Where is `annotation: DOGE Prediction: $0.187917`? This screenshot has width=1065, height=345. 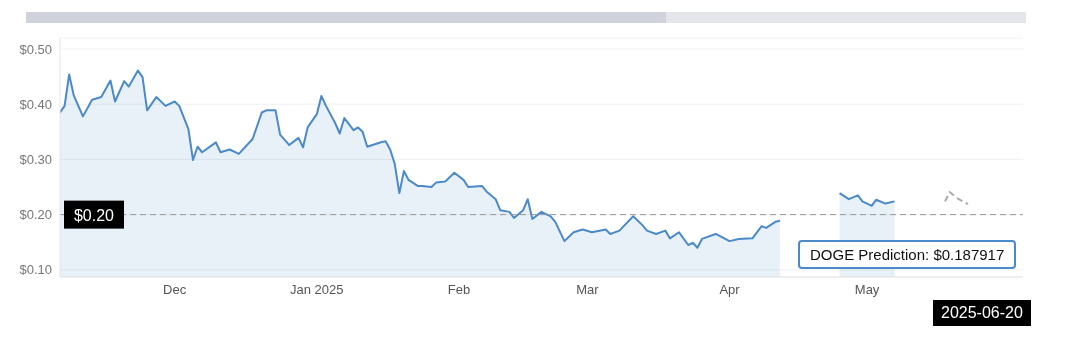 annotation: DOGE Prediction: $0.187917 is located at coordinates (907, 254).